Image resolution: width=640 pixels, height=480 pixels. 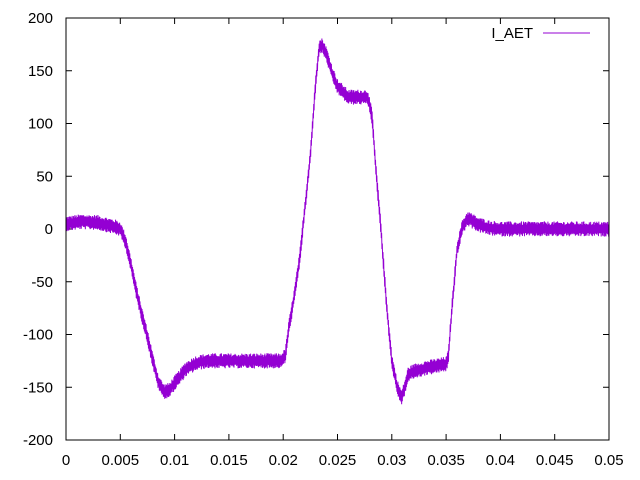 What do you see at coordinates (44, 176) in the screenshot?
I see `y-tick-label: 50` at bounding box center [44, 176].